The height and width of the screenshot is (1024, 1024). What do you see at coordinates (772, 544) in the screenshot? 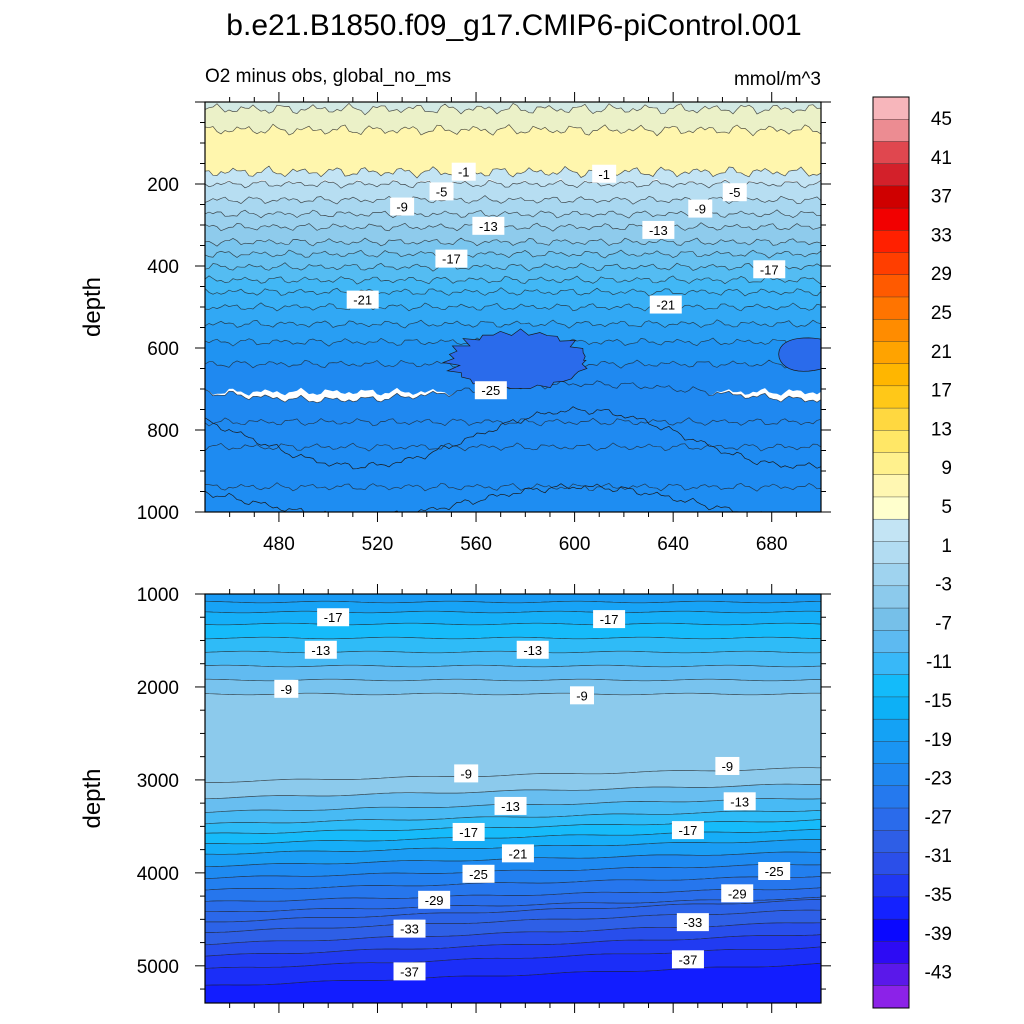
I see `x-tick-label: 680` at bounding box center [772, 544].